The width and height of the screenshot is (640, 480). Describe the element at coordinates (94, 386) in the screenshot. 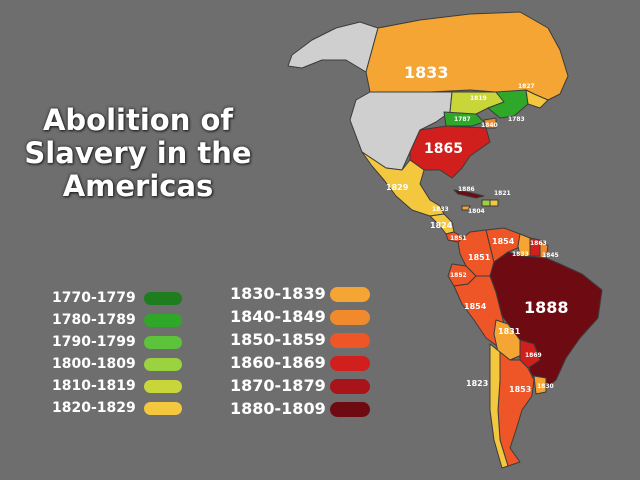

I see `legend-label: 1810-1819` at that location.